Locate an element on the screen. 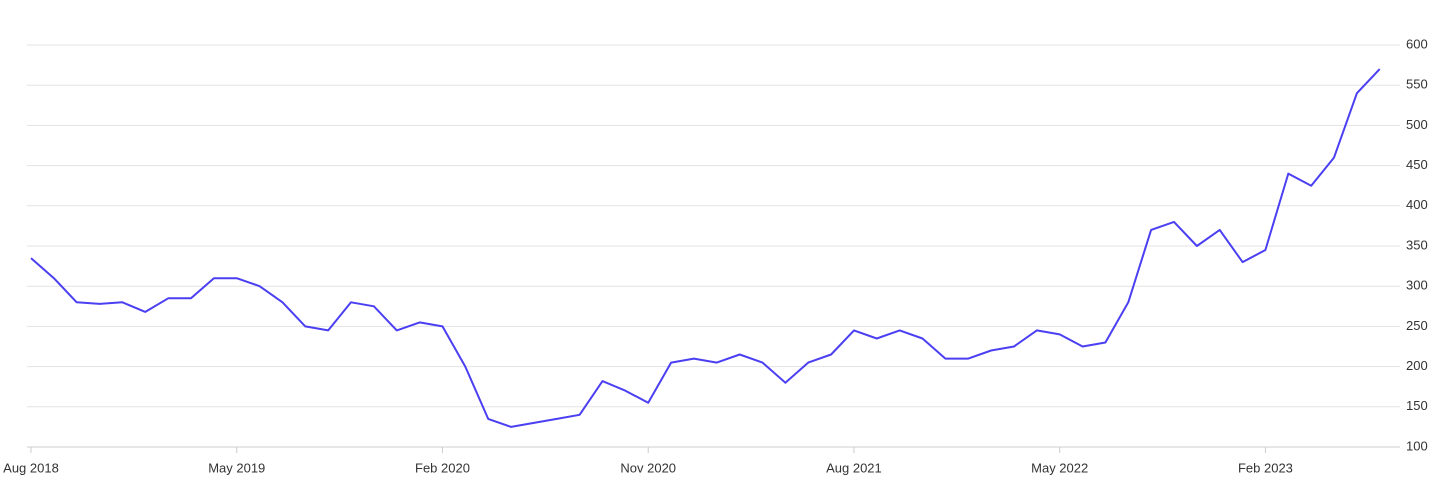  y-tick-label: 100 is located at coordinates (1417, 445).